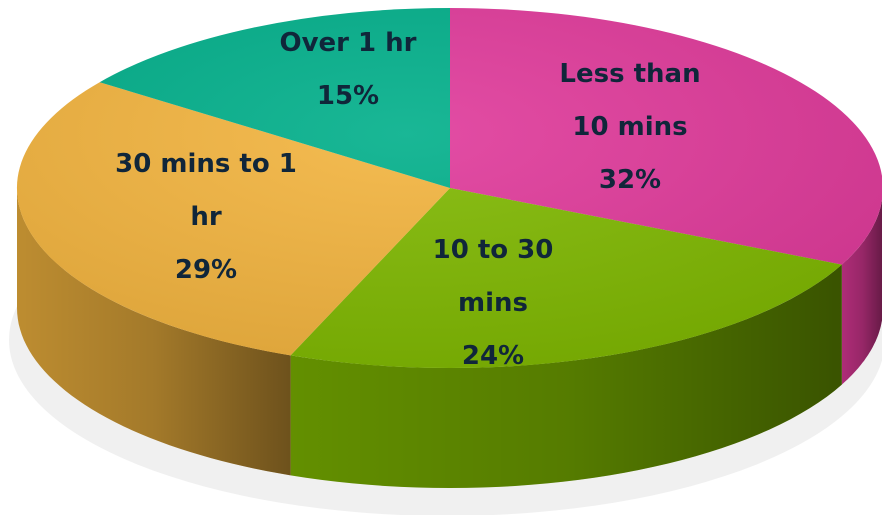 The width and height of the screenshot is (882, 515). I want to click on data-label-line-3-0: Over 1 hr, so click(347, 43).